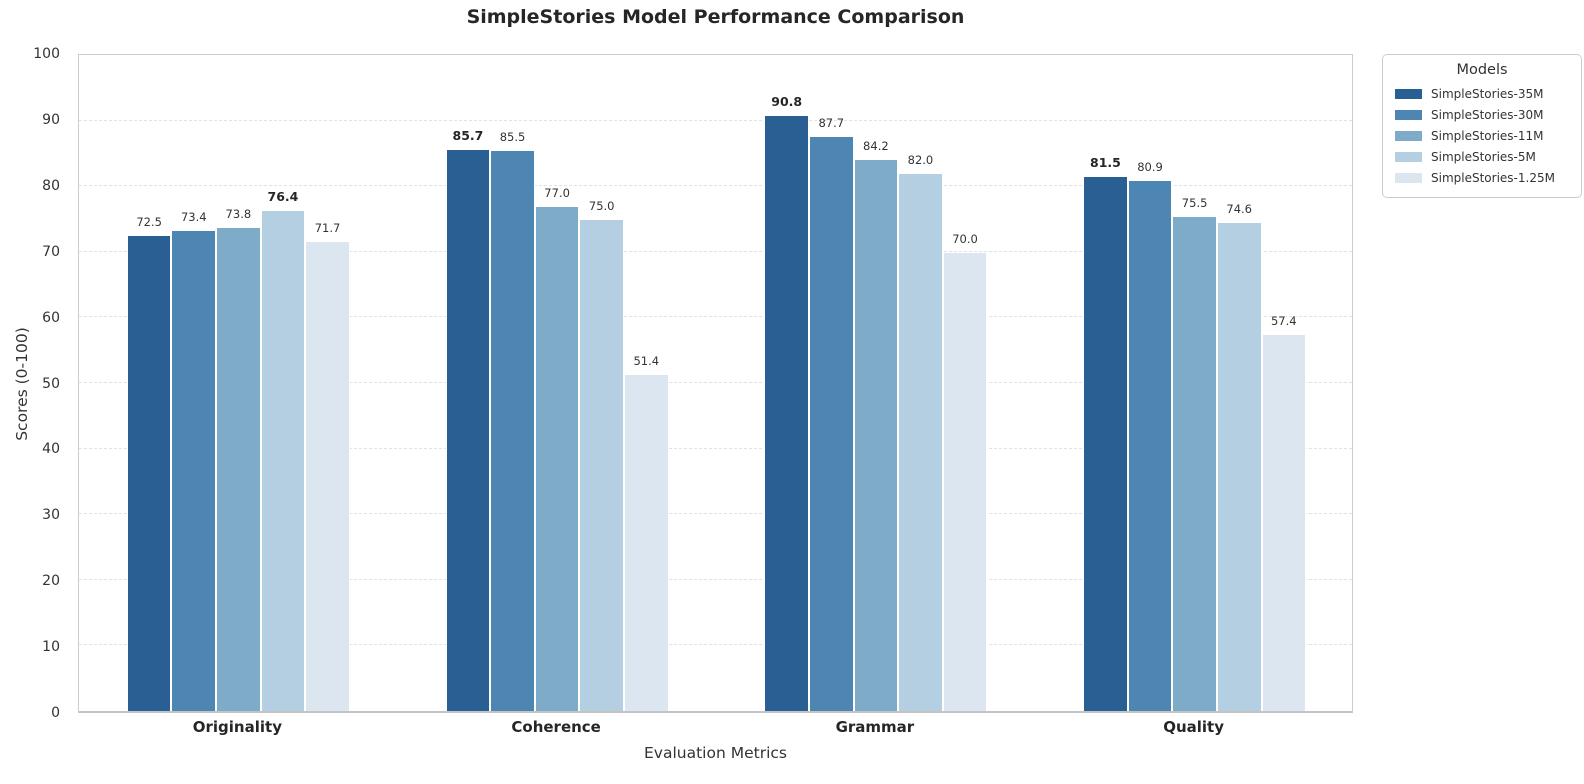 This screenshot has height=784, width=1584. I want to click on y-axis-ticks: 0 10 20 30 40 50 60 70 80 90 100, so click(35, 383).